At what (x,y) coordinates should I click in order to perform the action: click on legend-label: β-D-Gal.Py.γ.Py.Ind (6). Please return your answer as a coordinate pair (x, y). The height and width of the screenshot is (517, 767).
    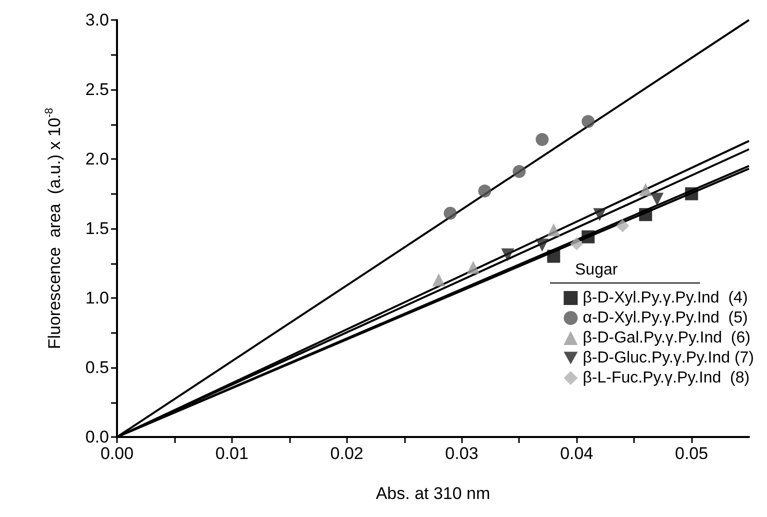
    Looking at the image, I should click on (666, 338).